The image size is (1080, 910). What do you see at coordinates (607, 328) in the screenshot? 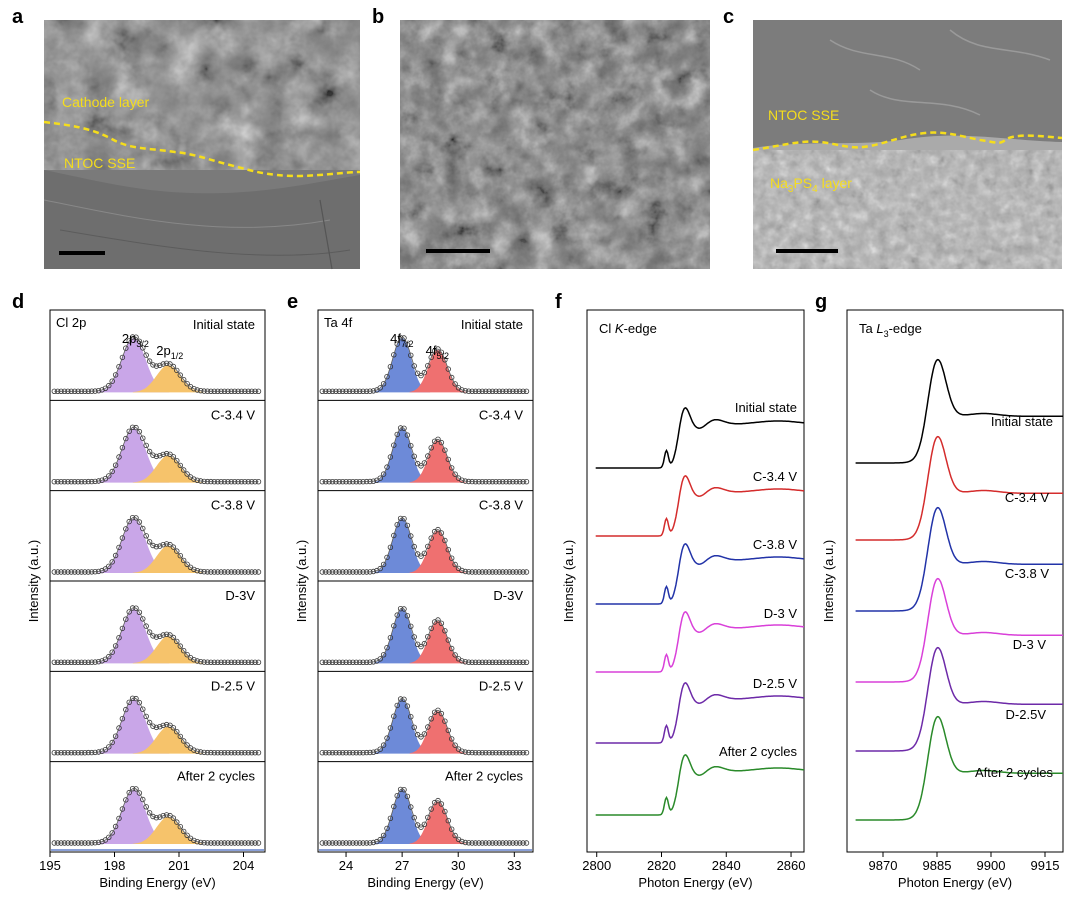
I see `title-prefix: Cl` at bounding box center [607, 328].